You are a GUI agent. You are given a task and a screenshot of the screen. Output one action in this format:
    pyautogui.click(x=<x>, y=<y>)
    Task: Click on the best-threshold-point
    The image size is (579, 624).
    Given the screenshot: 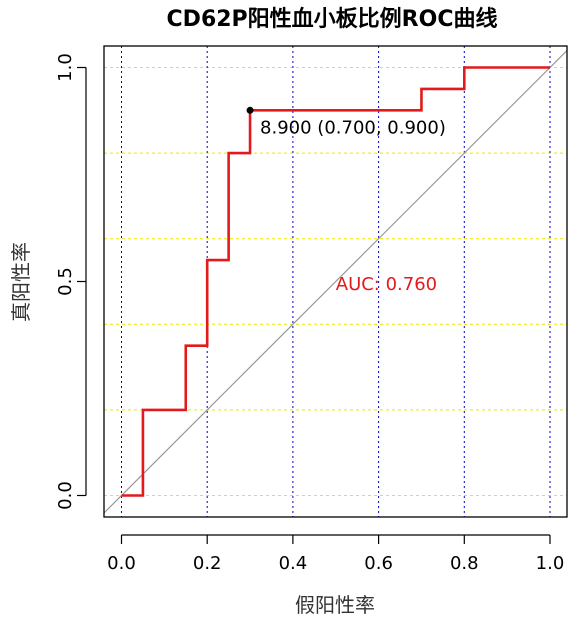 What is the action you would take?
    pyautogui.click(x=250, y=110)
    